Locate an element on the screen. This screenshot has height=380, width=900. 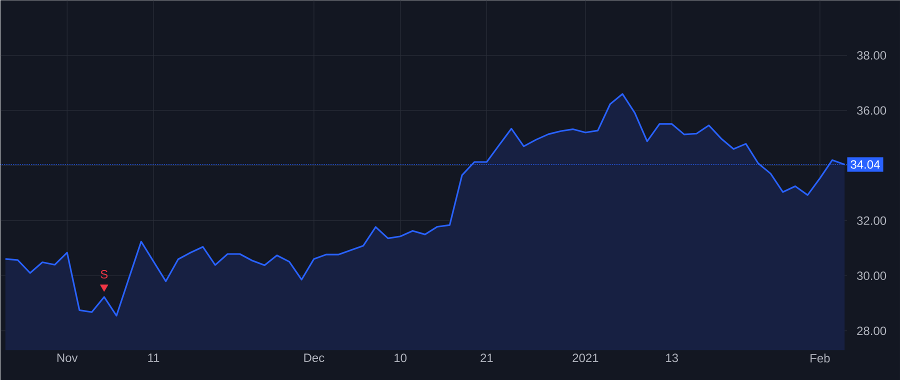
y-tick-label: 30.00 is located at coordinates (871, 275).